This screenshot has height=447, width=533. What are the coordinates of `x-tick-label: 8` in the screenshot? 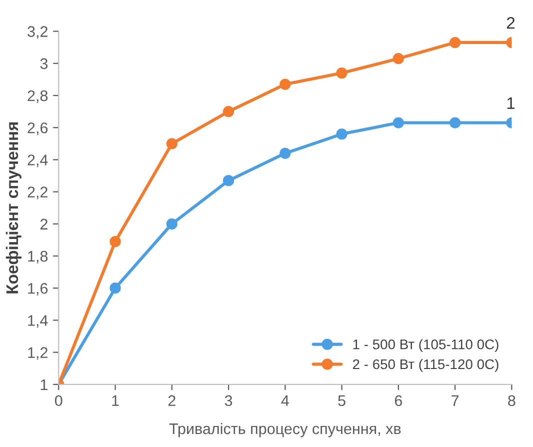 It's located at (512, 400).